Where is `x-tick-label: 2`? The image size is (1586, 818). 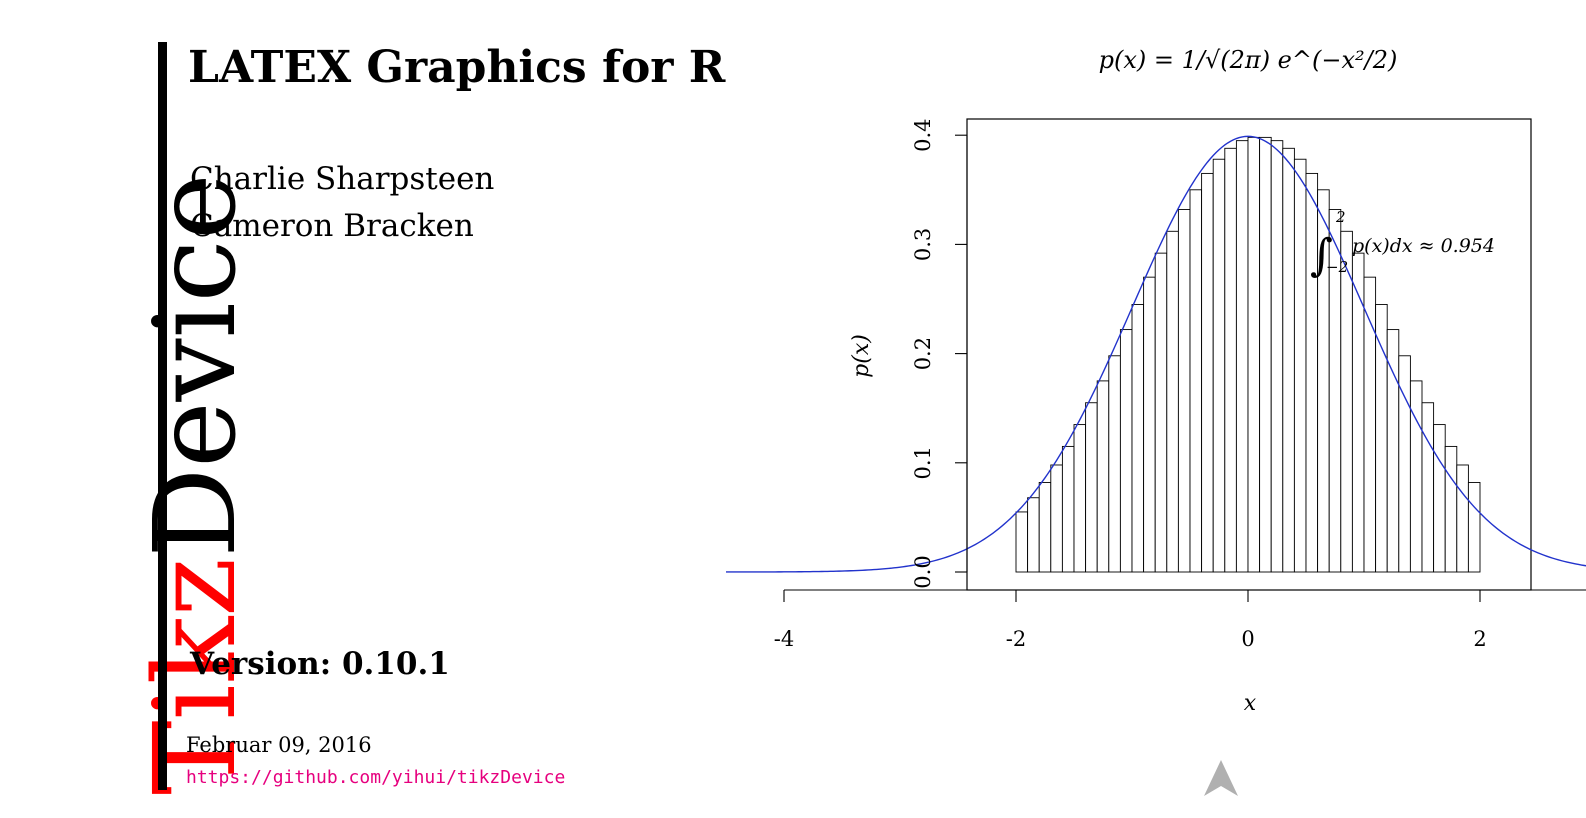
x-tick-label: 2 is located at coordinates (1479, 639).